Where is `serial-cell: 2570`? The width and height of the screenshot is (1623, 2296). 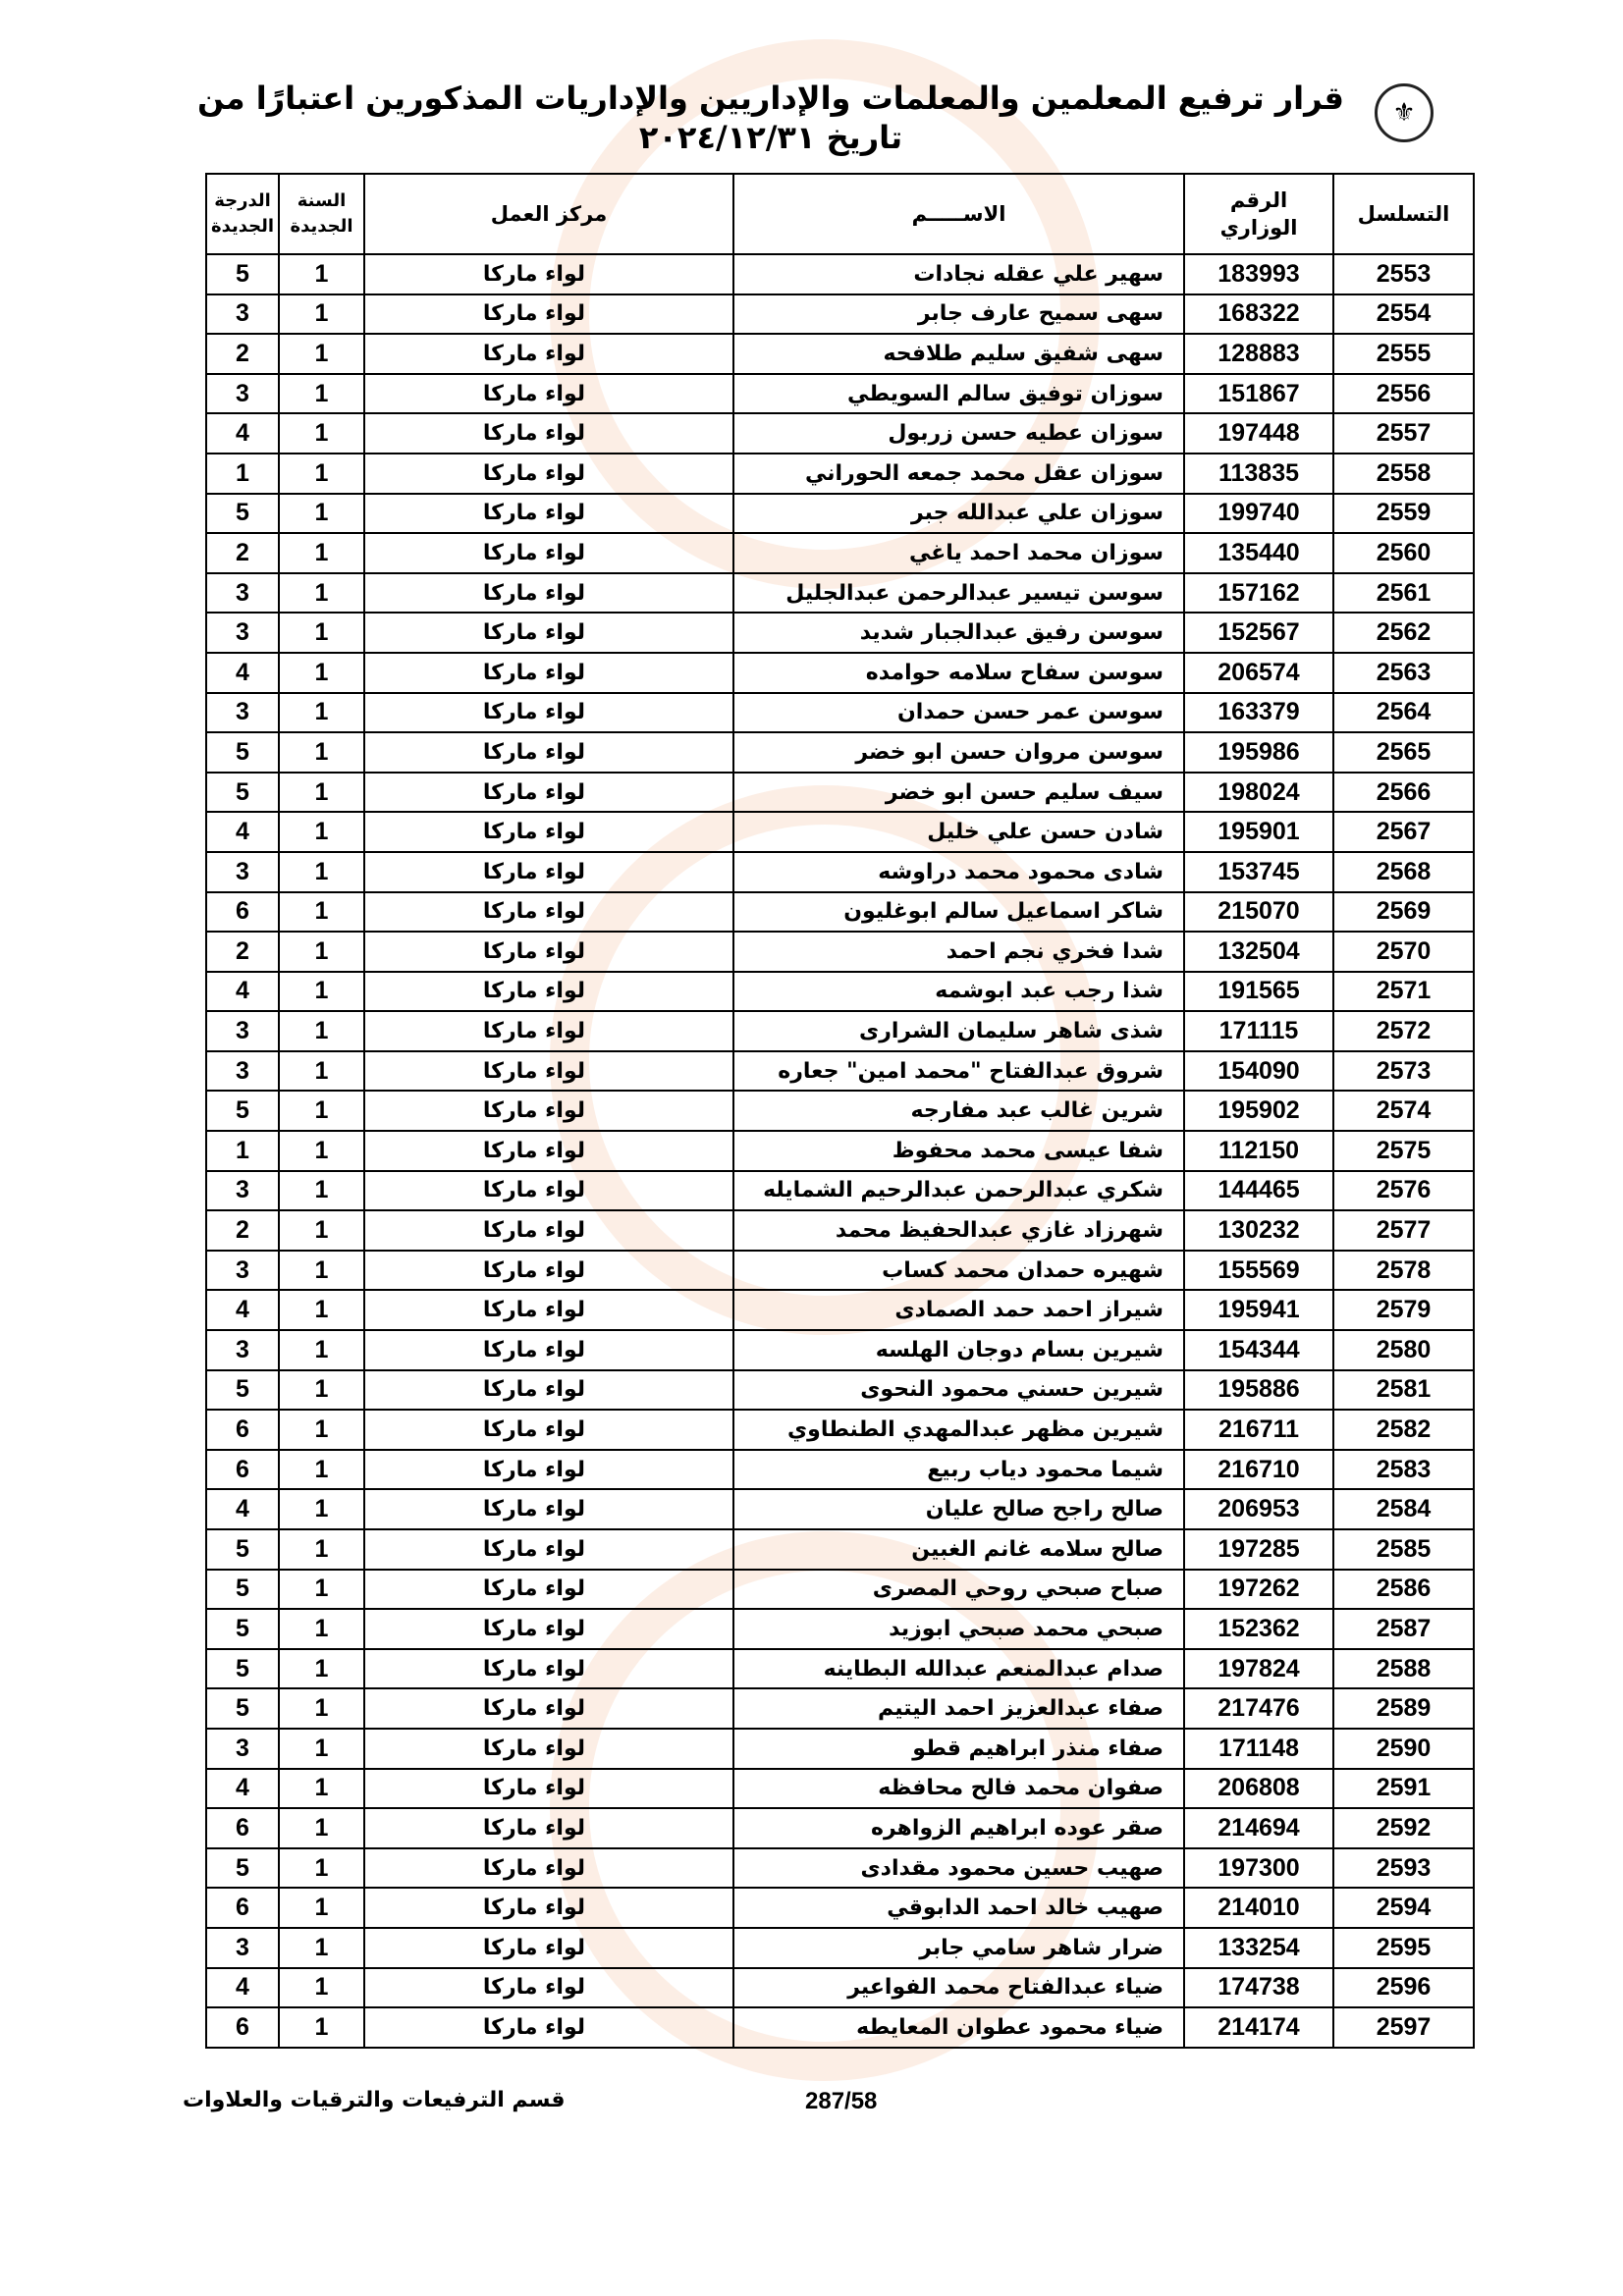 serial-cell: 2570 is located at coordinates (1404, 952).